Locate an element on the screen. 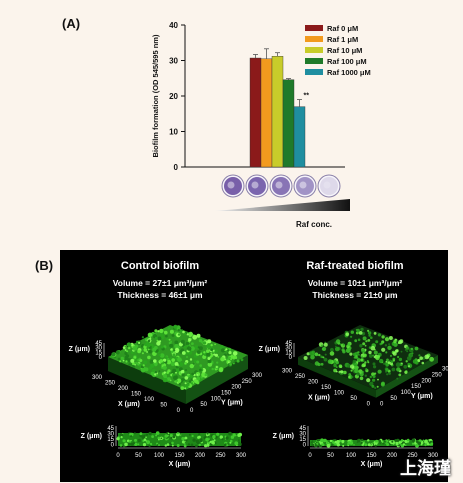  treated-3d-rendering-z-tick: 45 is located at coordinates (288, 344).